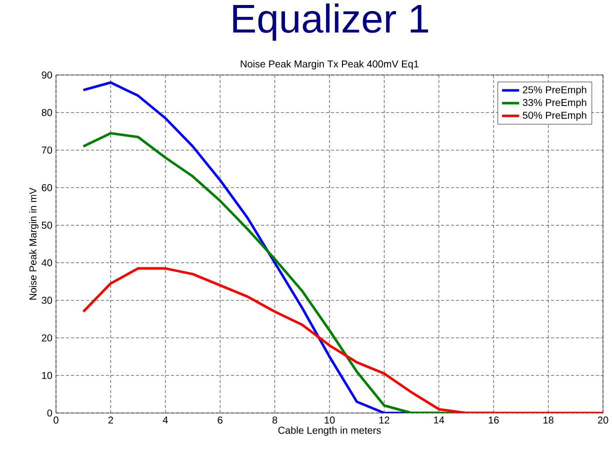 The width and height of the screenshot is (612, 450). What do you see at coordinates (439, 420) in the screenshot?
I see `x-tick-label: 14` at bounding box center [439, 420].